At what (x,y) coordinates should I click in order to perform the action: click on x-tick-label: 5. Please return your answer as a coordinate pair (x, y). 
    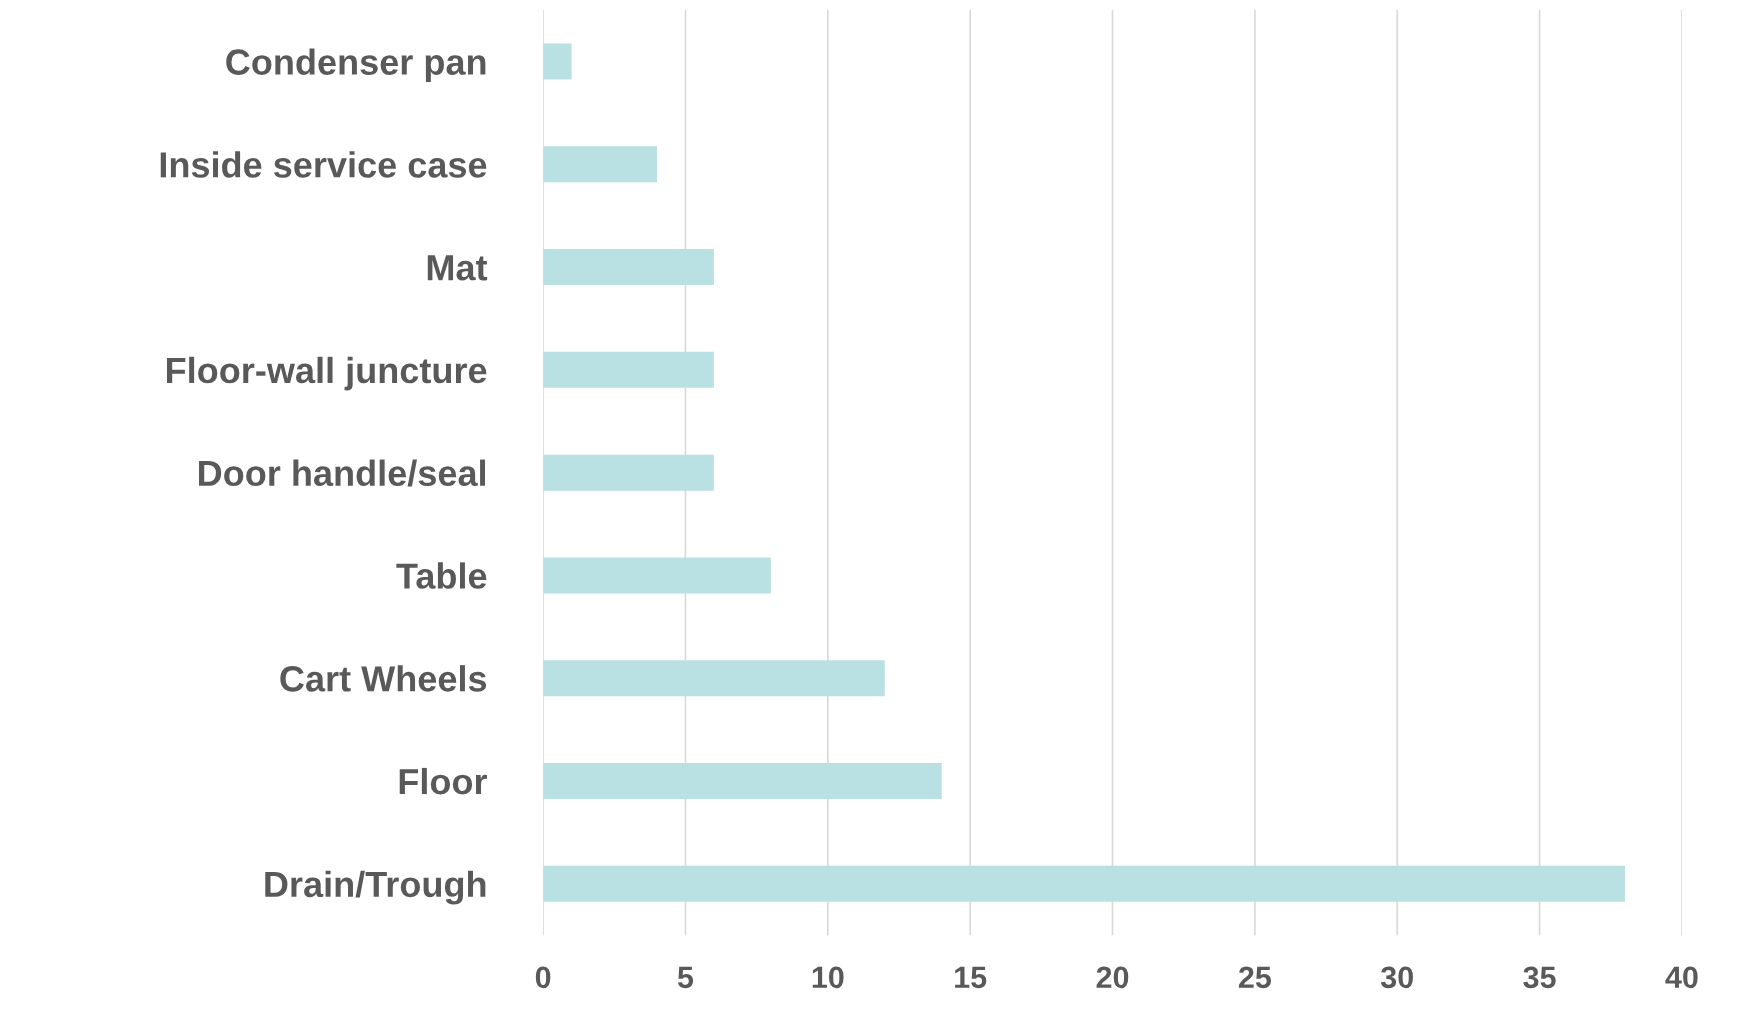
    Looking at the image, I should click on (685, 977).